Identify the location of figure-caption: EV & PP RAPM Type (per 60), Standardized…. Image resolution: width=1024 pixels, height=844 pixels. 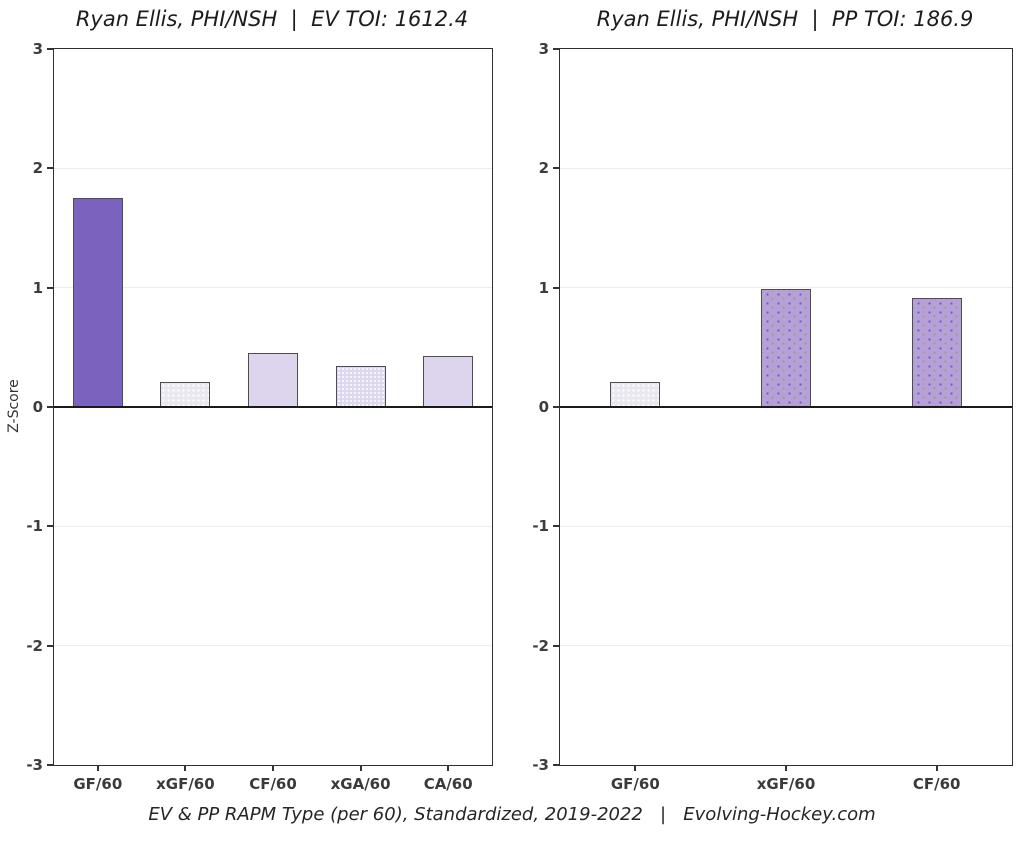
(512, 814).